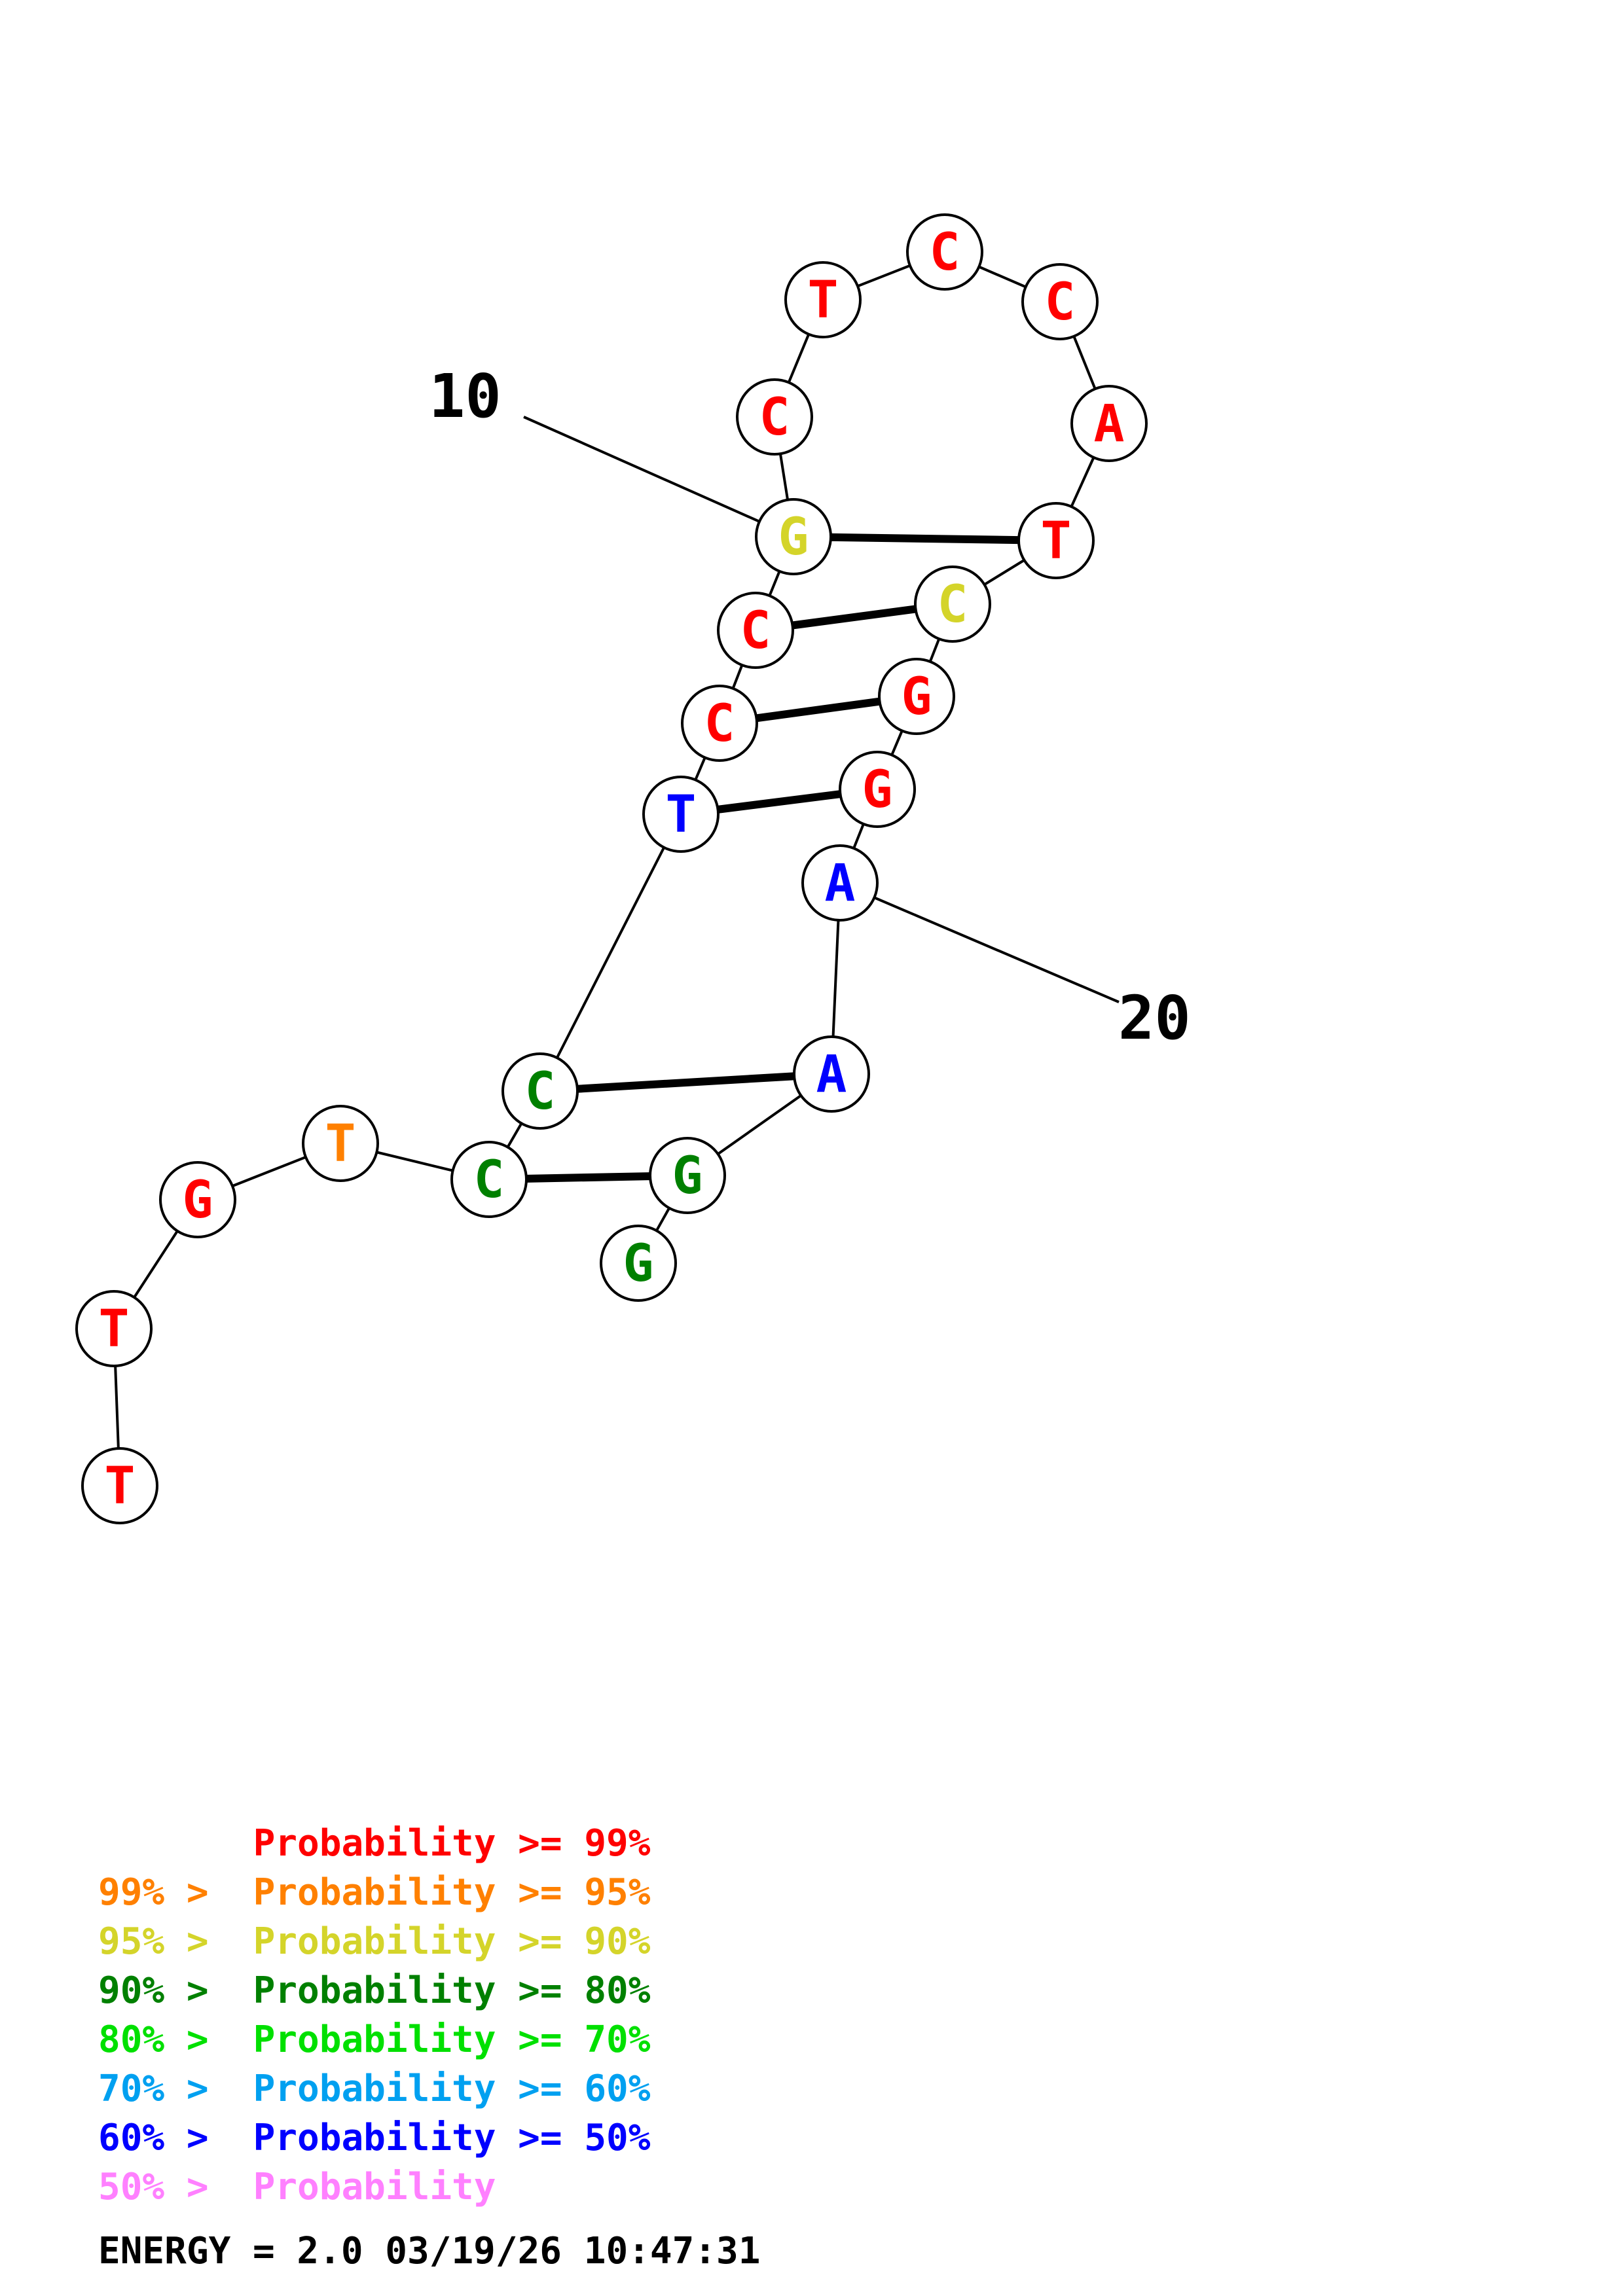 Image resolution: width=1623 pixels, height=2296 pixels. What do you see at coordinates (452, 2039) in the screenshot?
I see `legend-label: Probability >= 70%` at bounding box center [452, 2039].